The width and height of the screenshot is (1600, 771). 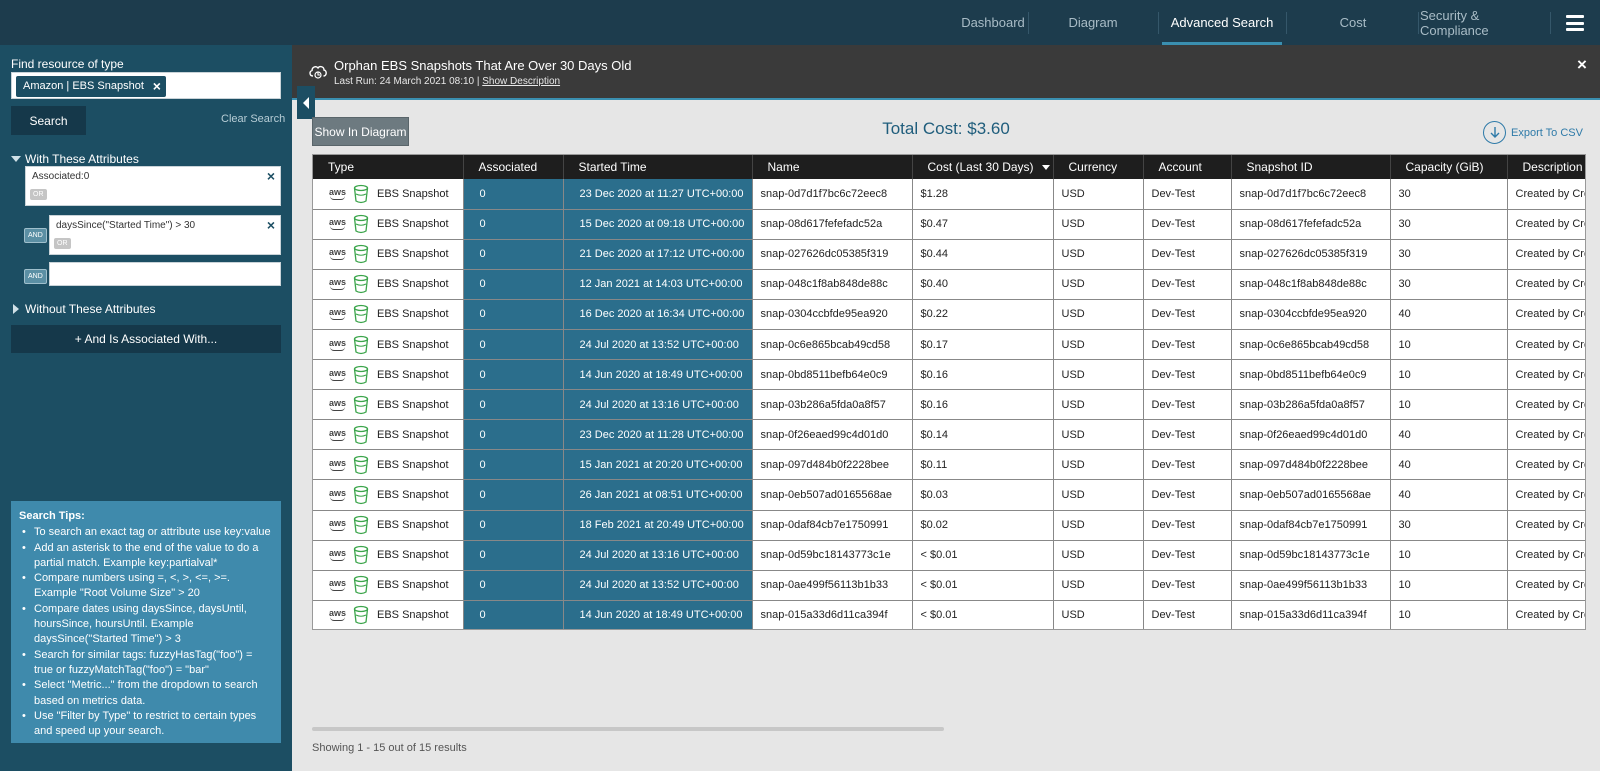 What do you see at coordinates (1093, 22) in the screenshot?
I see `nav-tab-diagram: Diagram` at bounding box center [1093, 22].